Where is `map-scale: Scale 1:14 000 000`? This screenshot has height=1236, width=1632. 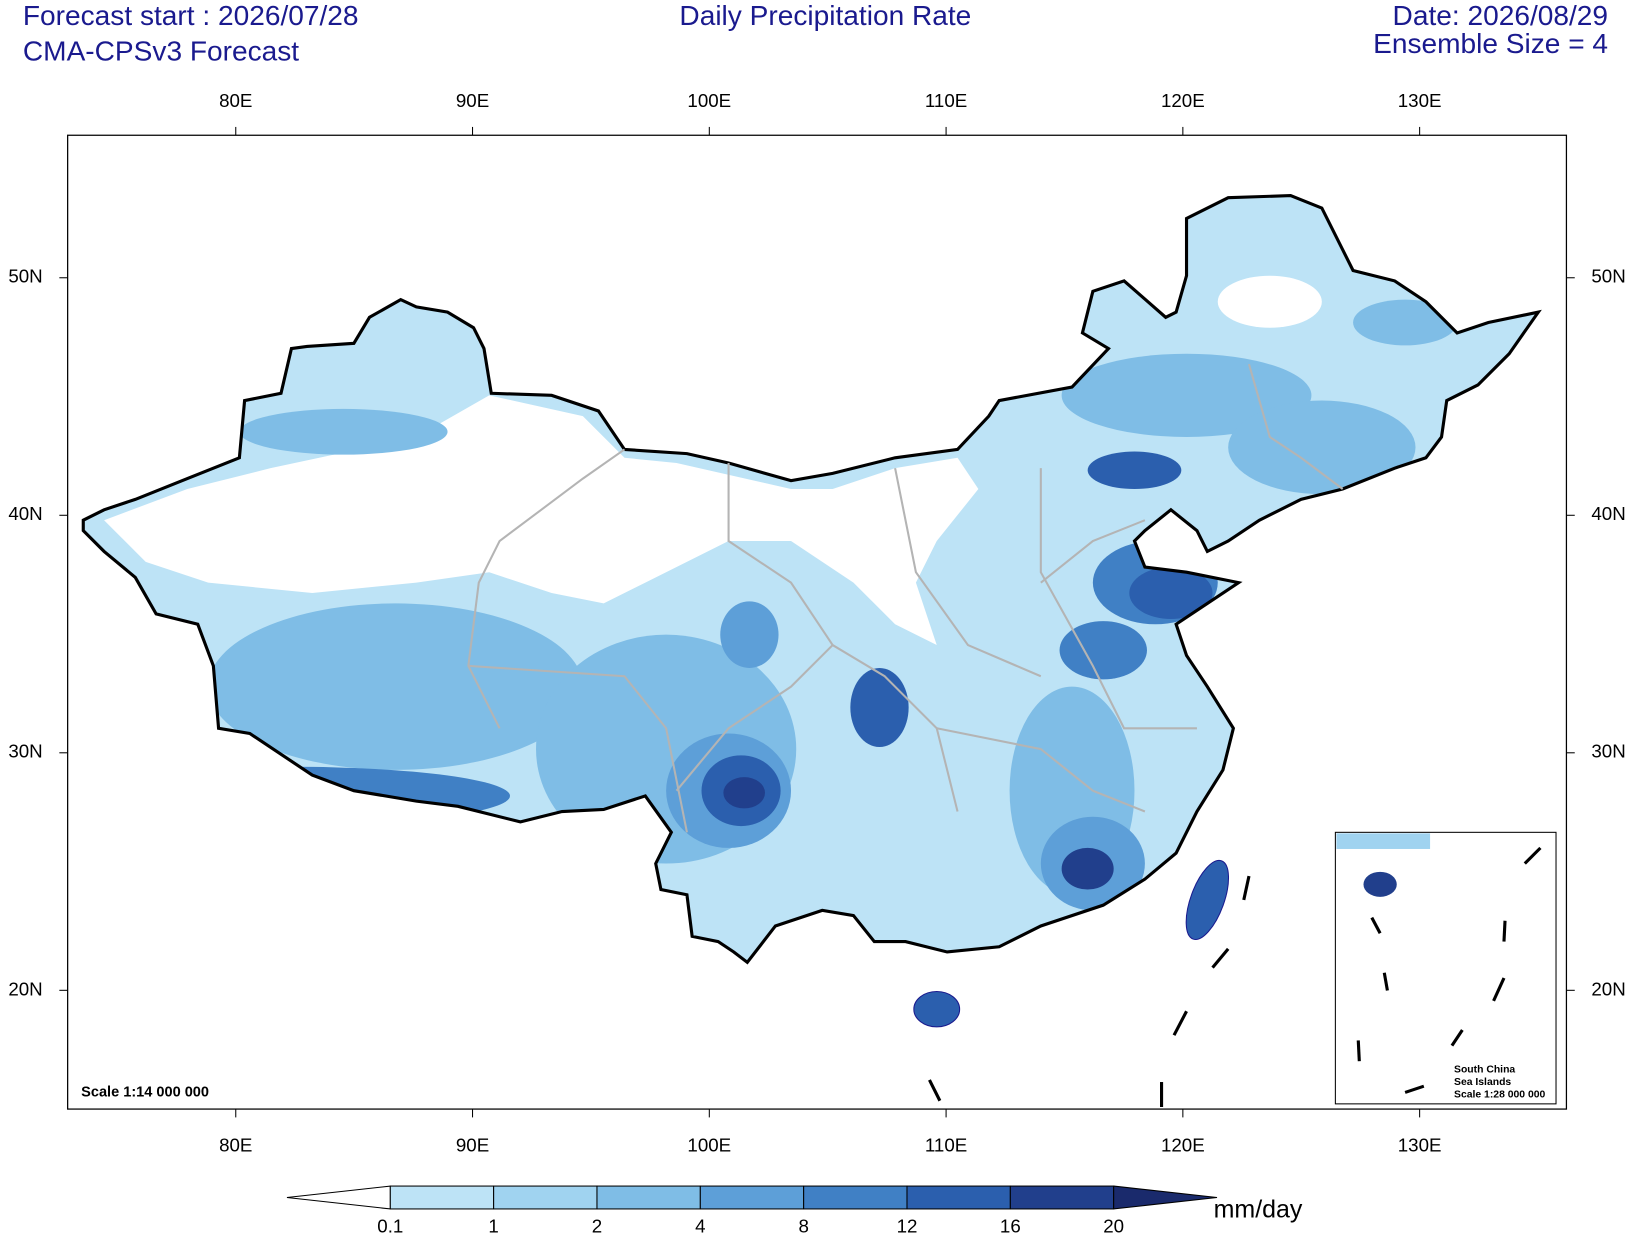 map-scale: Scale 1:14 000 000 is located at coordinates (145, 1093).